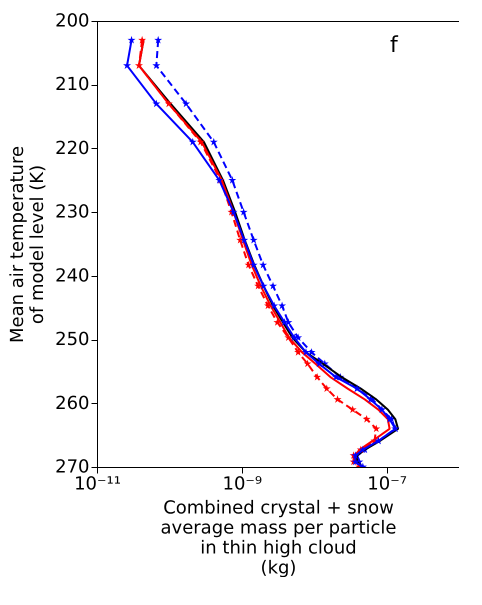 The width and height of the screenshot is (482, 605). What do you see at coordinates (394, 45) in the screenshot?
I see `annotation: f` at bounding box center [394, 45].